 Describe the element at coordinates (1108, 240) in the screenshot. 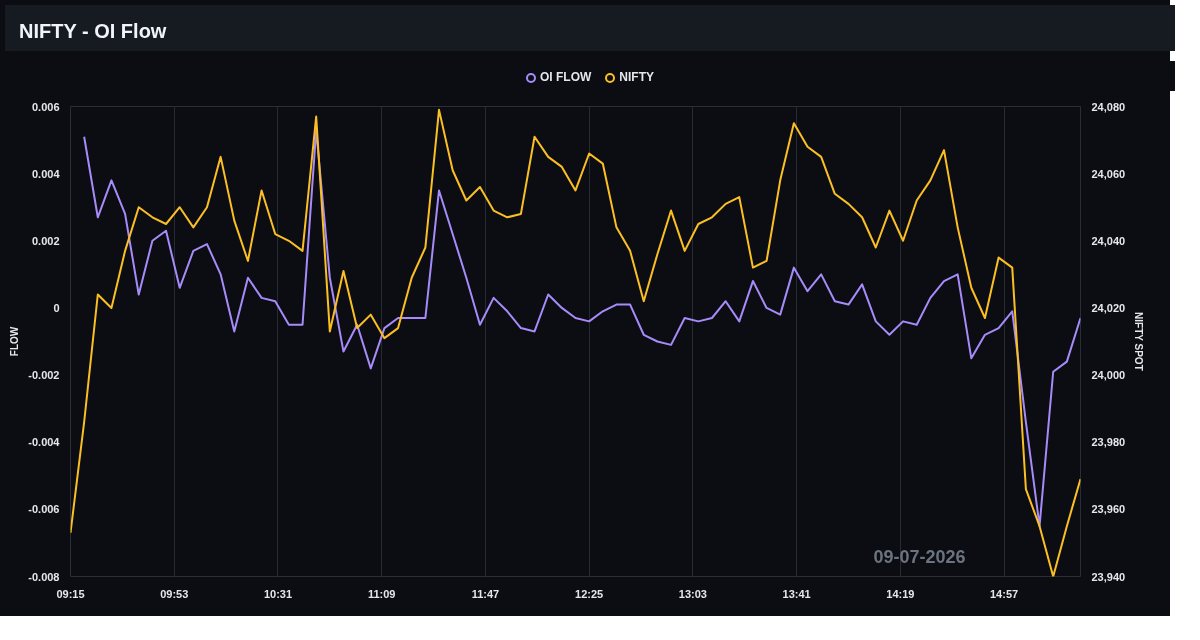

I see `y2-tick-label: 24,040` at that location.